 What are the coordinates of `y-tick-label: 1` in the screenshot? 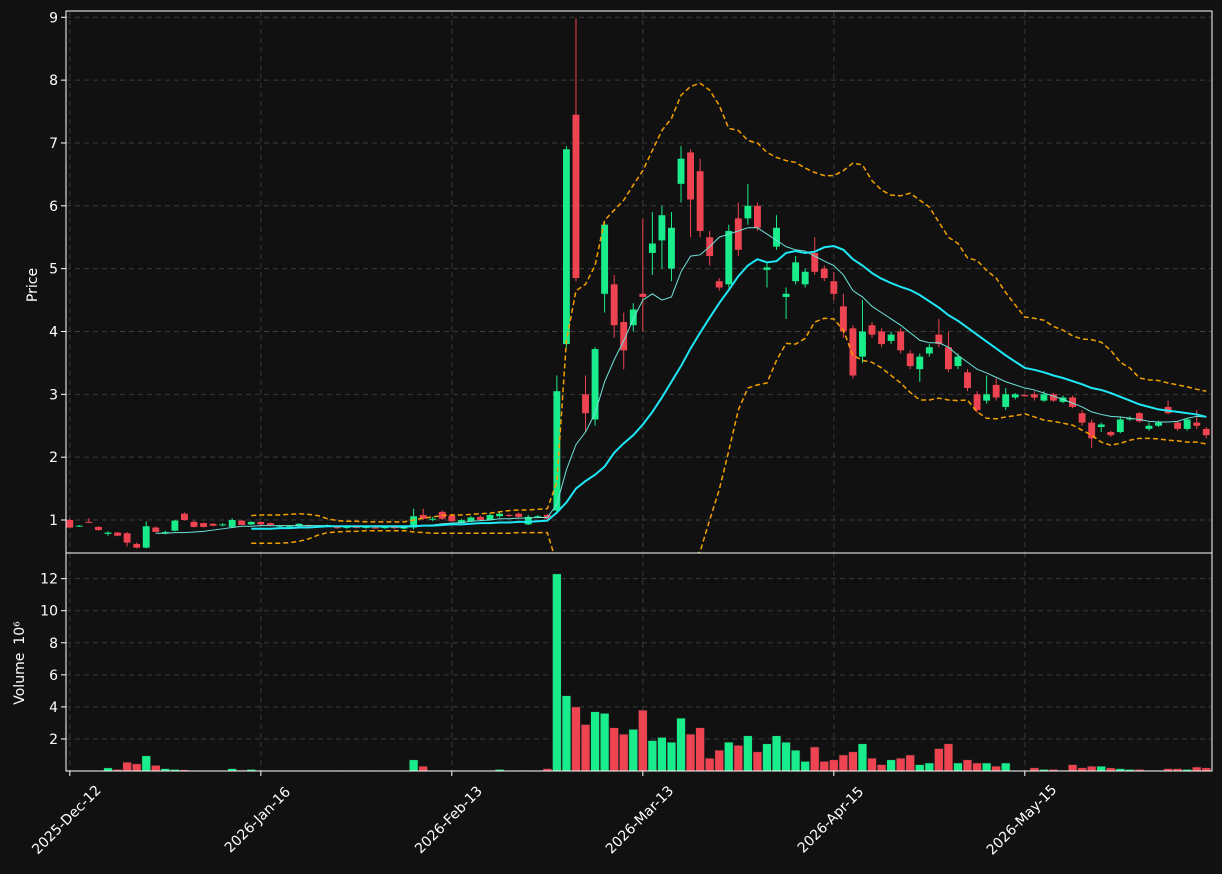 It's located at (53, 521).